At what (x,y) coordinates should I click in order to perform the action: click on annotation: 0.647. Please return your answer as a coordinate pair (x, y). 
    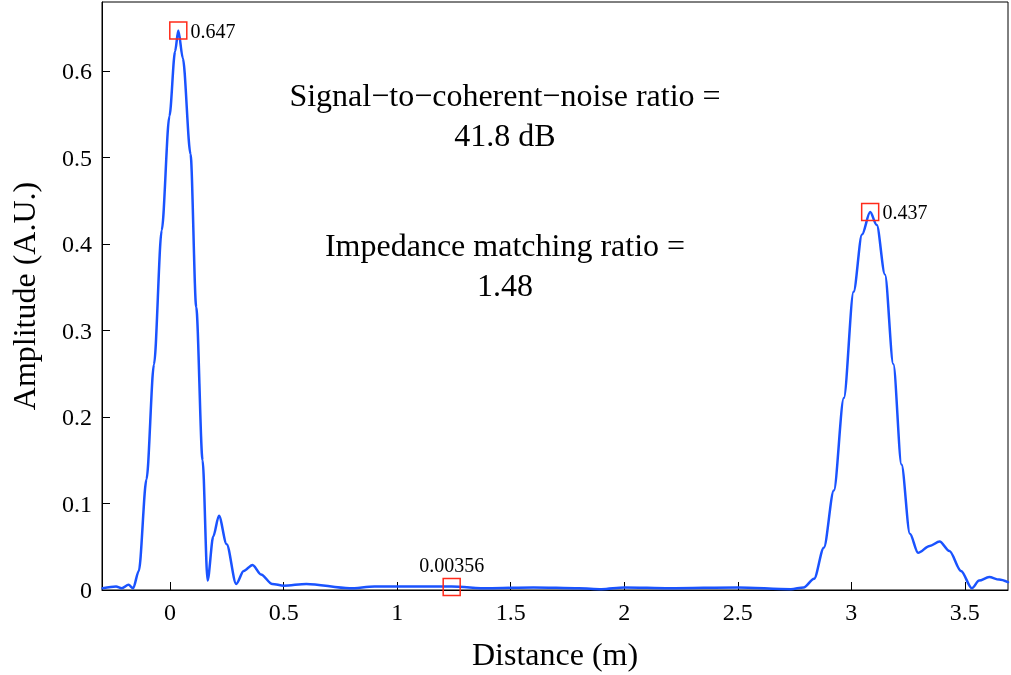
    Looking at the image, I should click on (213, 30).